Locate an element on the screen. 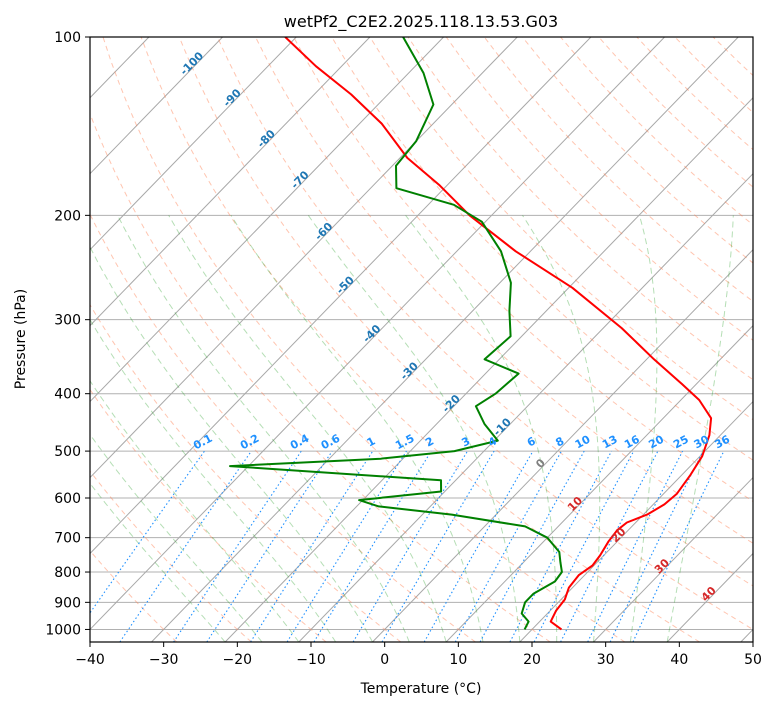 The height and width of the screenshot is (708, 775). x-axis-title: Temperature (°C) is located at coordinates (421, 689).